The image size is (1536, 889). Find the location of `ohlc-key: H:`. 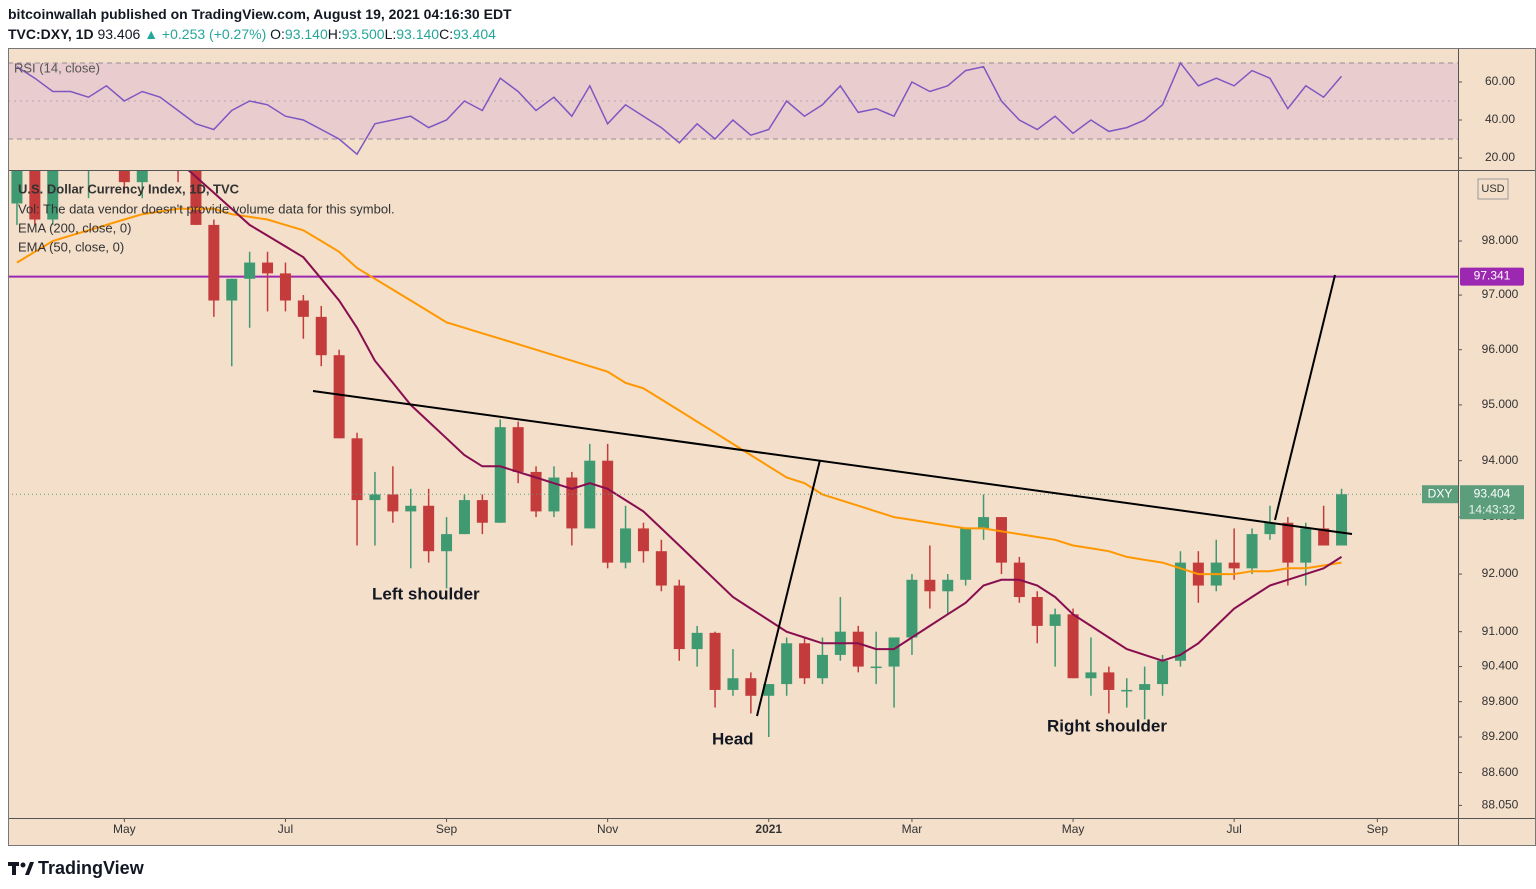

ohlc-key: H: is located at coordinates (334, 34).